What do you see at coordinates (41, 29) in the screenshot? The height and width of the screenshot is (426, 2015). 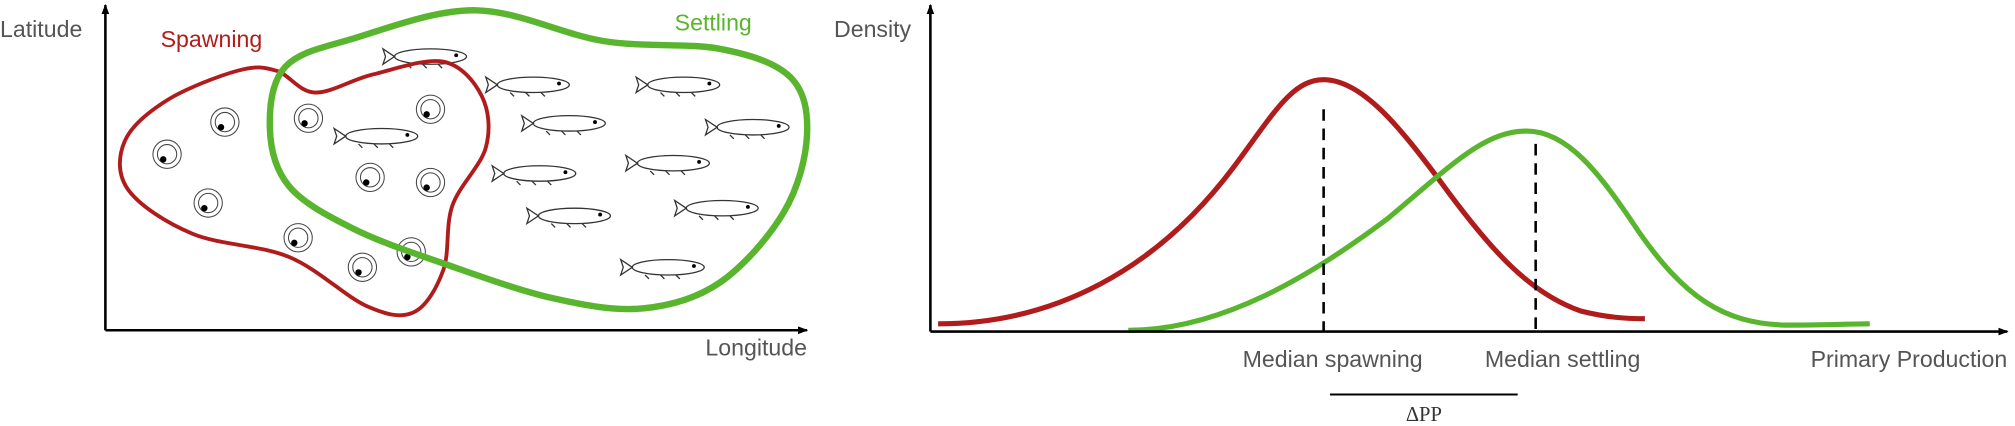 I see `y-axis-label: Latitude` at bounding box center [41, 29].